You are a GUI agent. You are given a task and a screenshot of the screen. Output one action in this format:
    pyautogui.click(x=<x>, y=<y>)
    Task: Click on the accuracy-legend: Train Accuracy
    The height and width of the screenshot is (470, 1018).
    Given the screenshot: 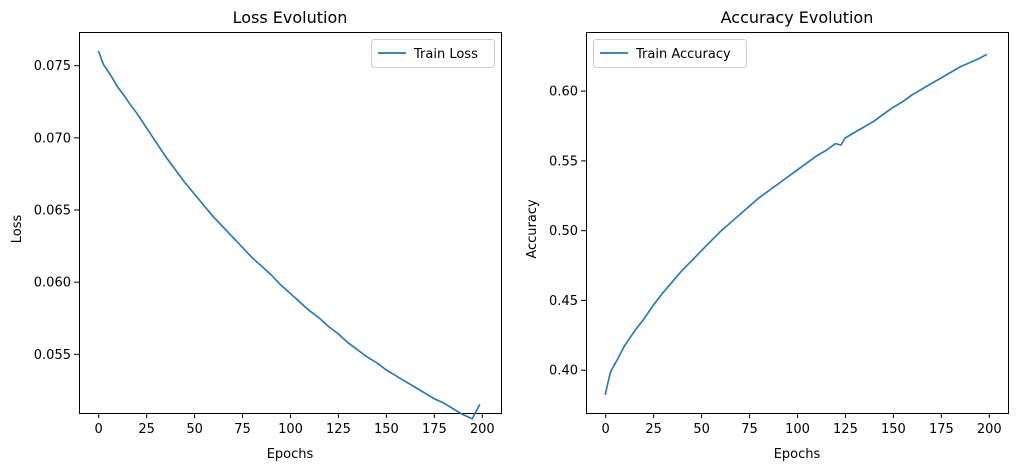 What is the action you would take?
    pyautogui.click(x=670, y=53)
    